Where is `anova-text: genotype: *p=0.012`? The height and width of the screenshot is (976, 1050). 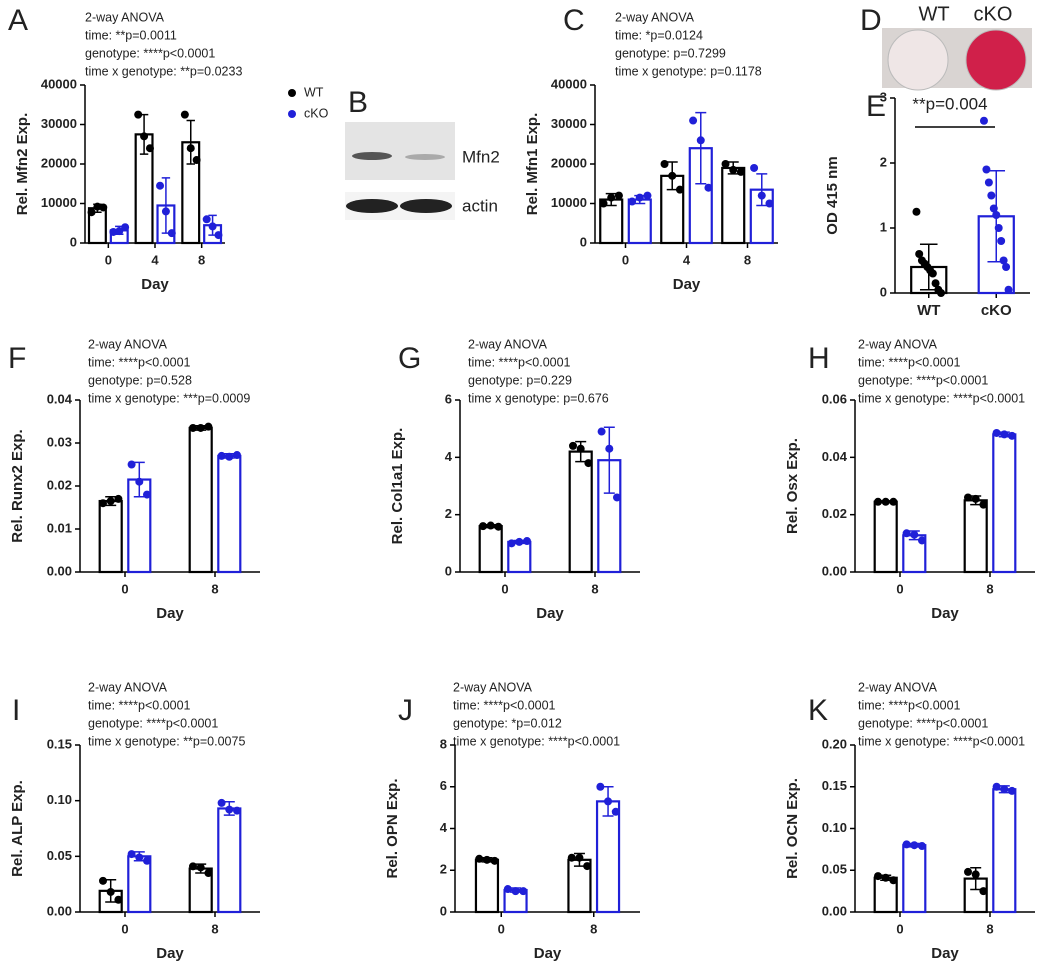
anova-text: genotype: *p=0.012 is located at coordinates (507, 723).